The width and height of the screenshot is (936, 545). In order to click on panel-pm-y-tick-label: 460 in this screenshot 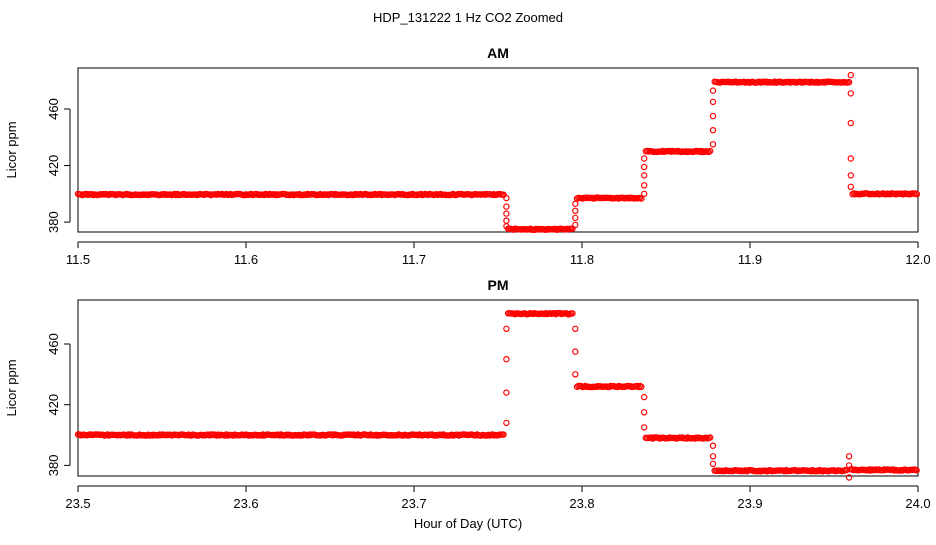, I will do `click(53, 344)`.